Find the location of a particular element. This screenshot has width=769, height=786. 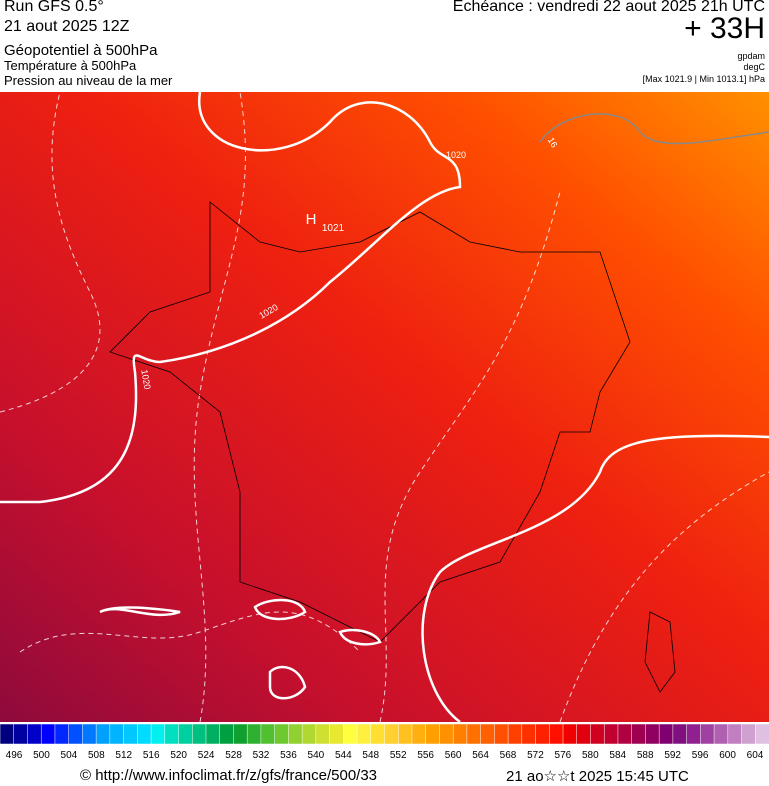

lead-time: + 33H is located at coordinates (724, 28).